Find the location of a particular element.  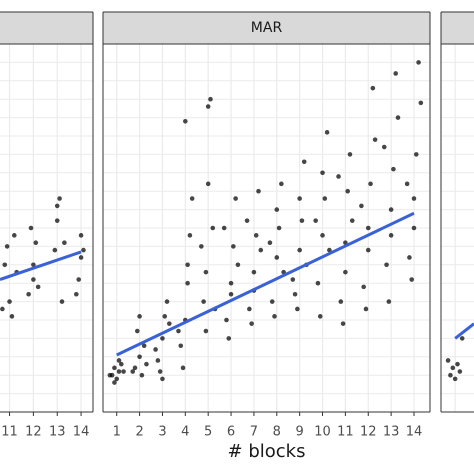

x-tick-label: 4 is located at coordinates (185, 432).